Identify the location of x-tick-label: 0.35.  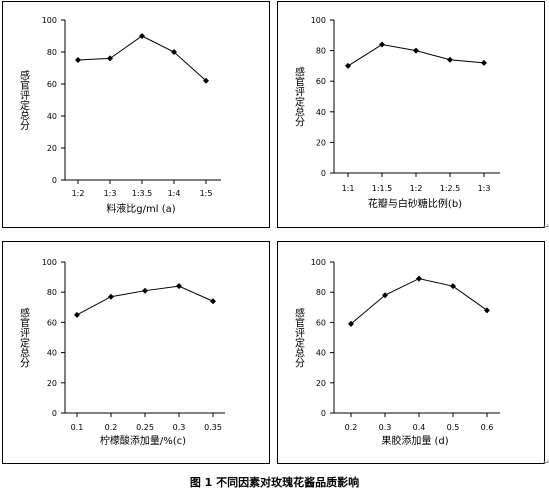
(213, 427).